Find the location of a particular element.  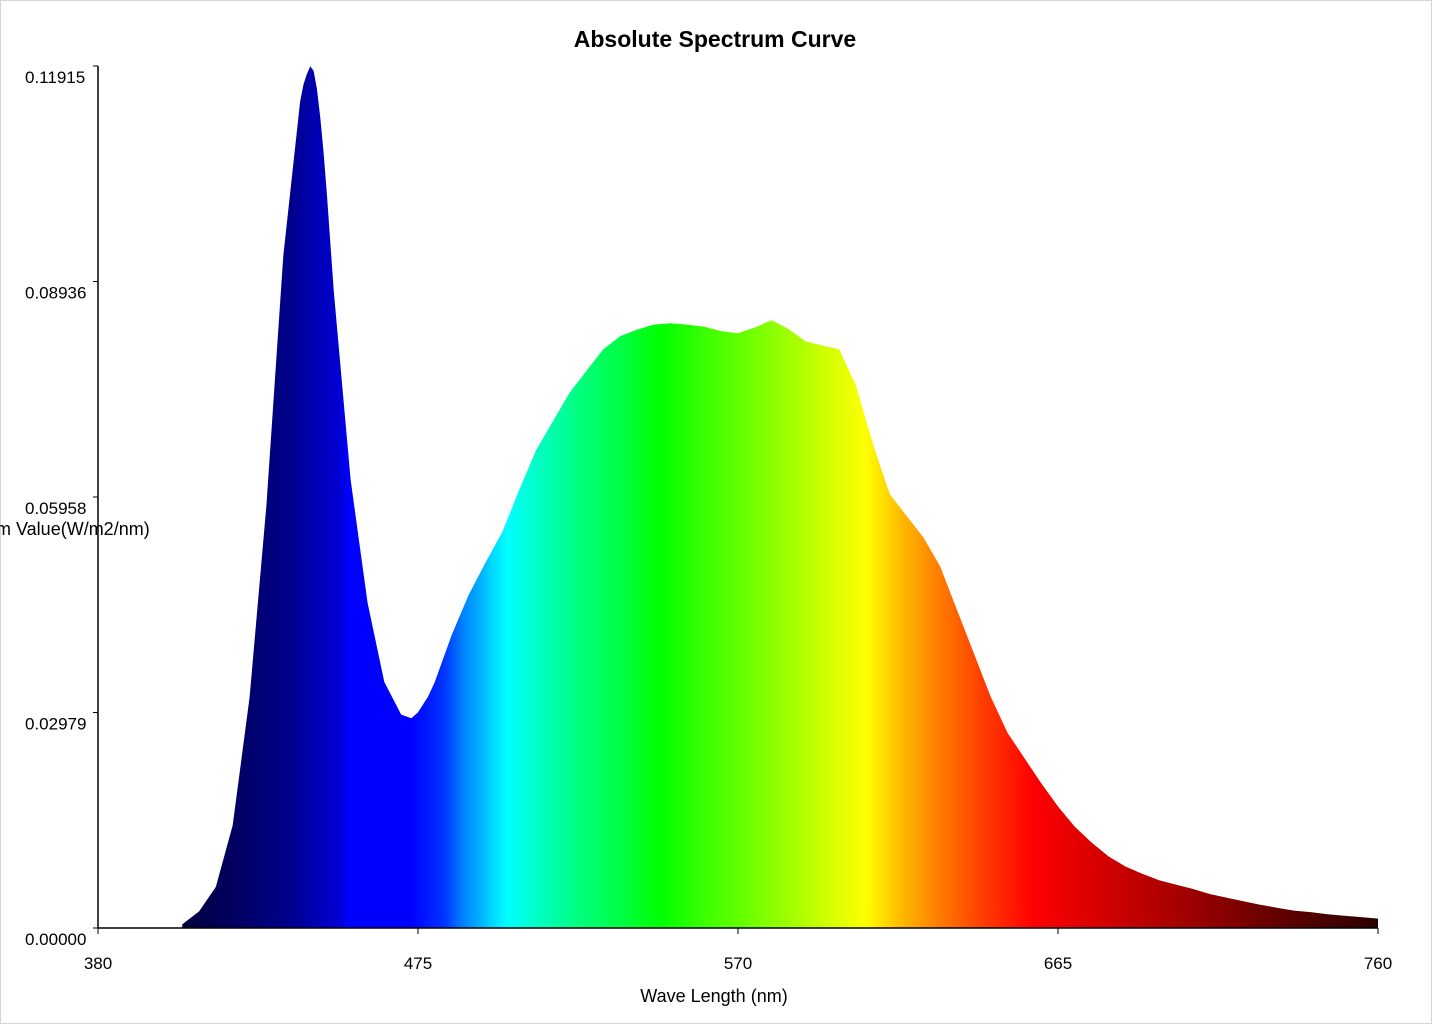

x-tick-label: 760 is located at coordinates (1378, 963).